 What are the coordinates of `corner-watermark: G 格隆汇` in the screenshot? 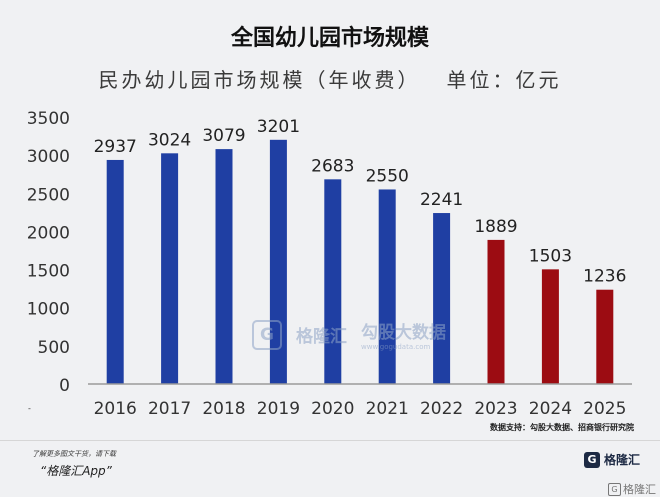 It's located at (632, 489).